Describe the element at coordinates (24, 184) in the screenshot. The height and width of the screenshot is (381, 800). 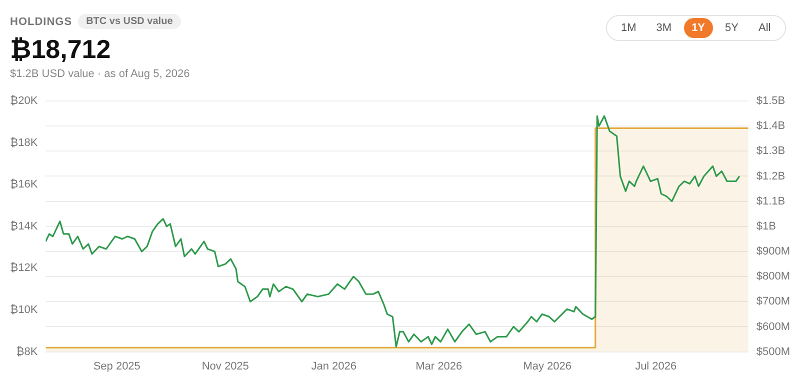
I see `y-tick-label: ₿16K` at that location.